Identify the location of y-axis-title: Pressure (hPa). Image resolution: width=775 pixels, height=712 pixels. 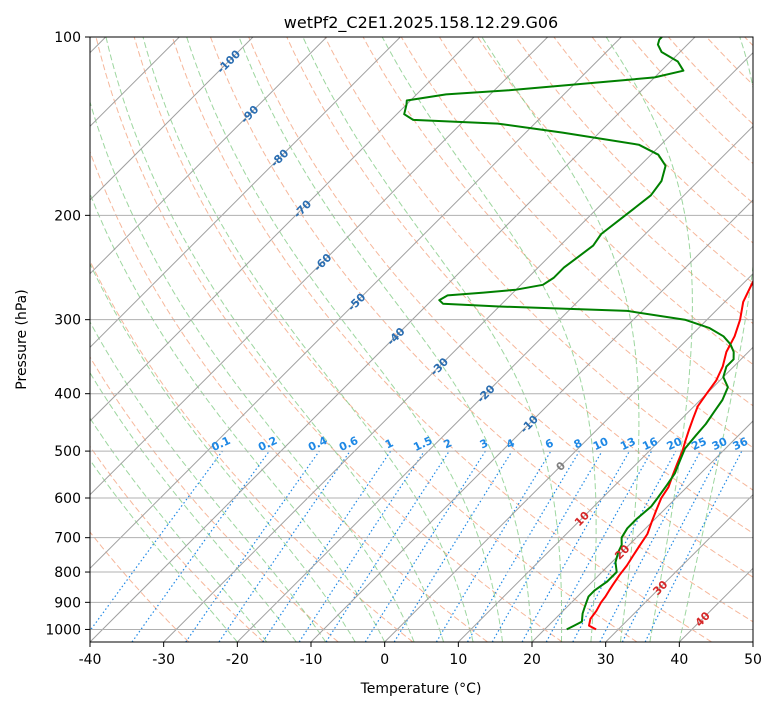
(22, 339).